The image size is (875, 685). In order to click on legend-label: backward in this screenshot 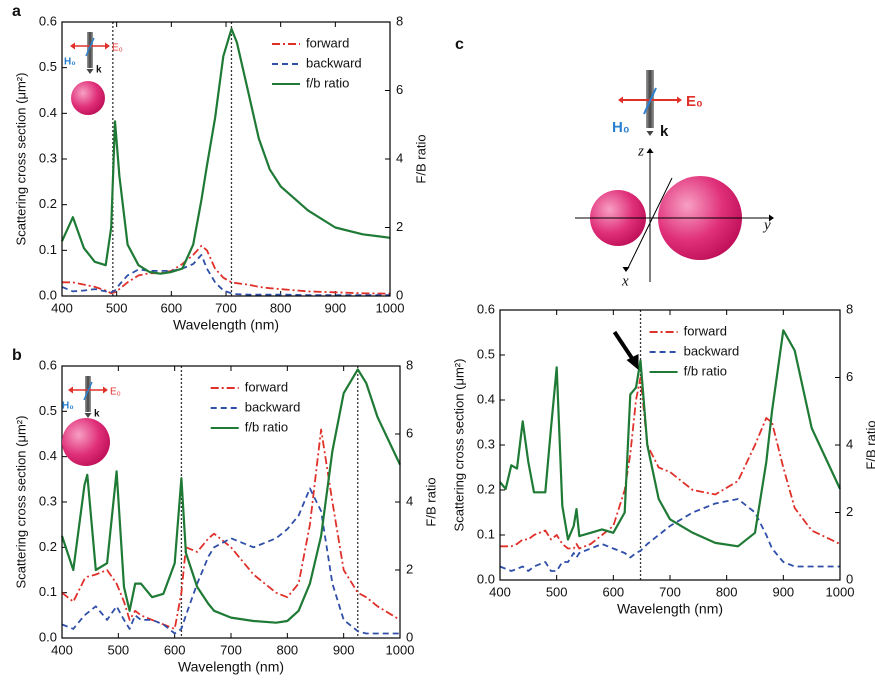, I will do `click(334, 62)`.